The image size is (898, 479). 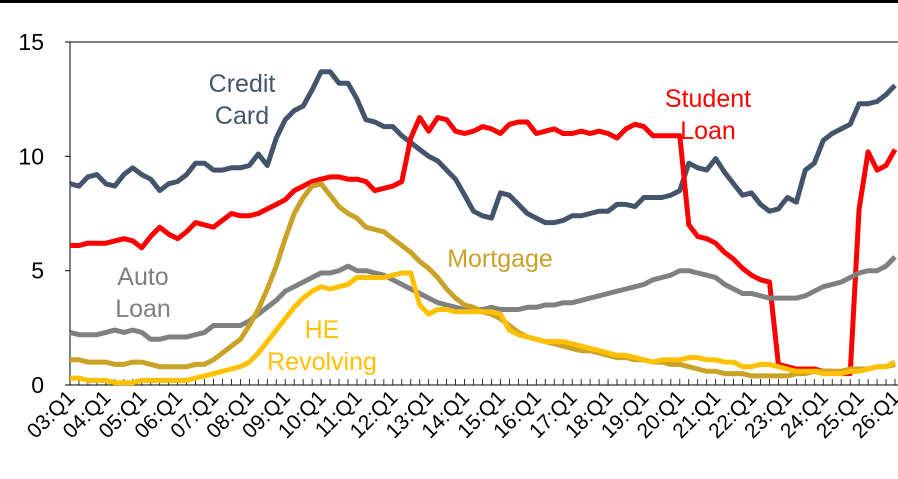 What do you see at coordinates (142, 277) in the screenshot?
I see `series-label-line: Auto` at bounding box center [142, 277].